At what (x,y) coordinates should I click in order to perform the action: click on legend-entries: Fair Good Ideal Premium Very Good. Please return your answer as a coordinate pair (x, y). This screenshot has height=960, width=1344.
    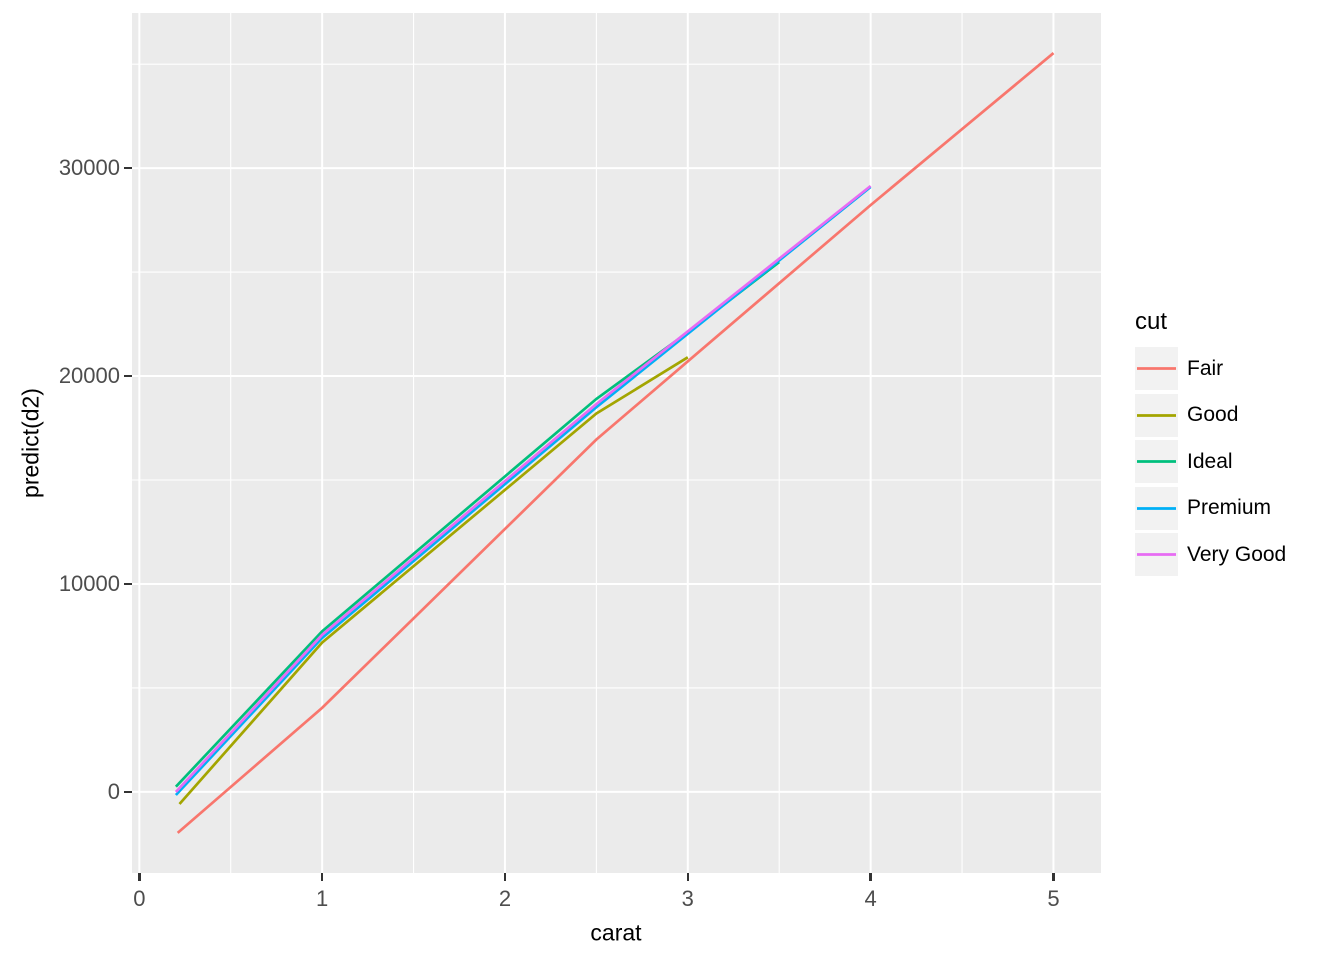
    Looking at the image, I should click on (1210, 461).